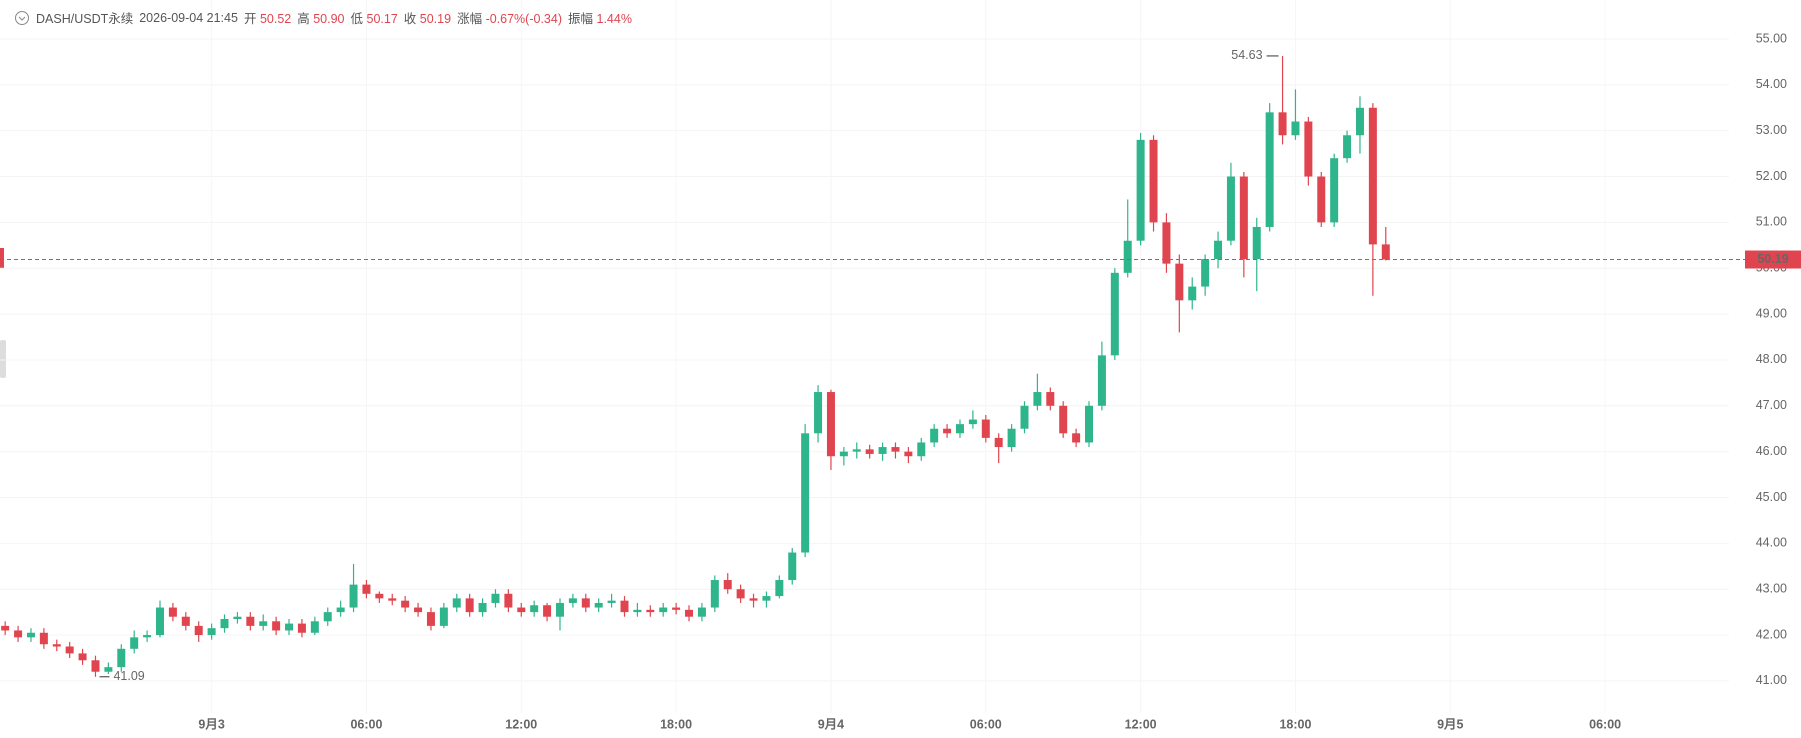 The image size is (1801, 738). I want to click on x-tick-label: 9月5, so click(1450, 724).